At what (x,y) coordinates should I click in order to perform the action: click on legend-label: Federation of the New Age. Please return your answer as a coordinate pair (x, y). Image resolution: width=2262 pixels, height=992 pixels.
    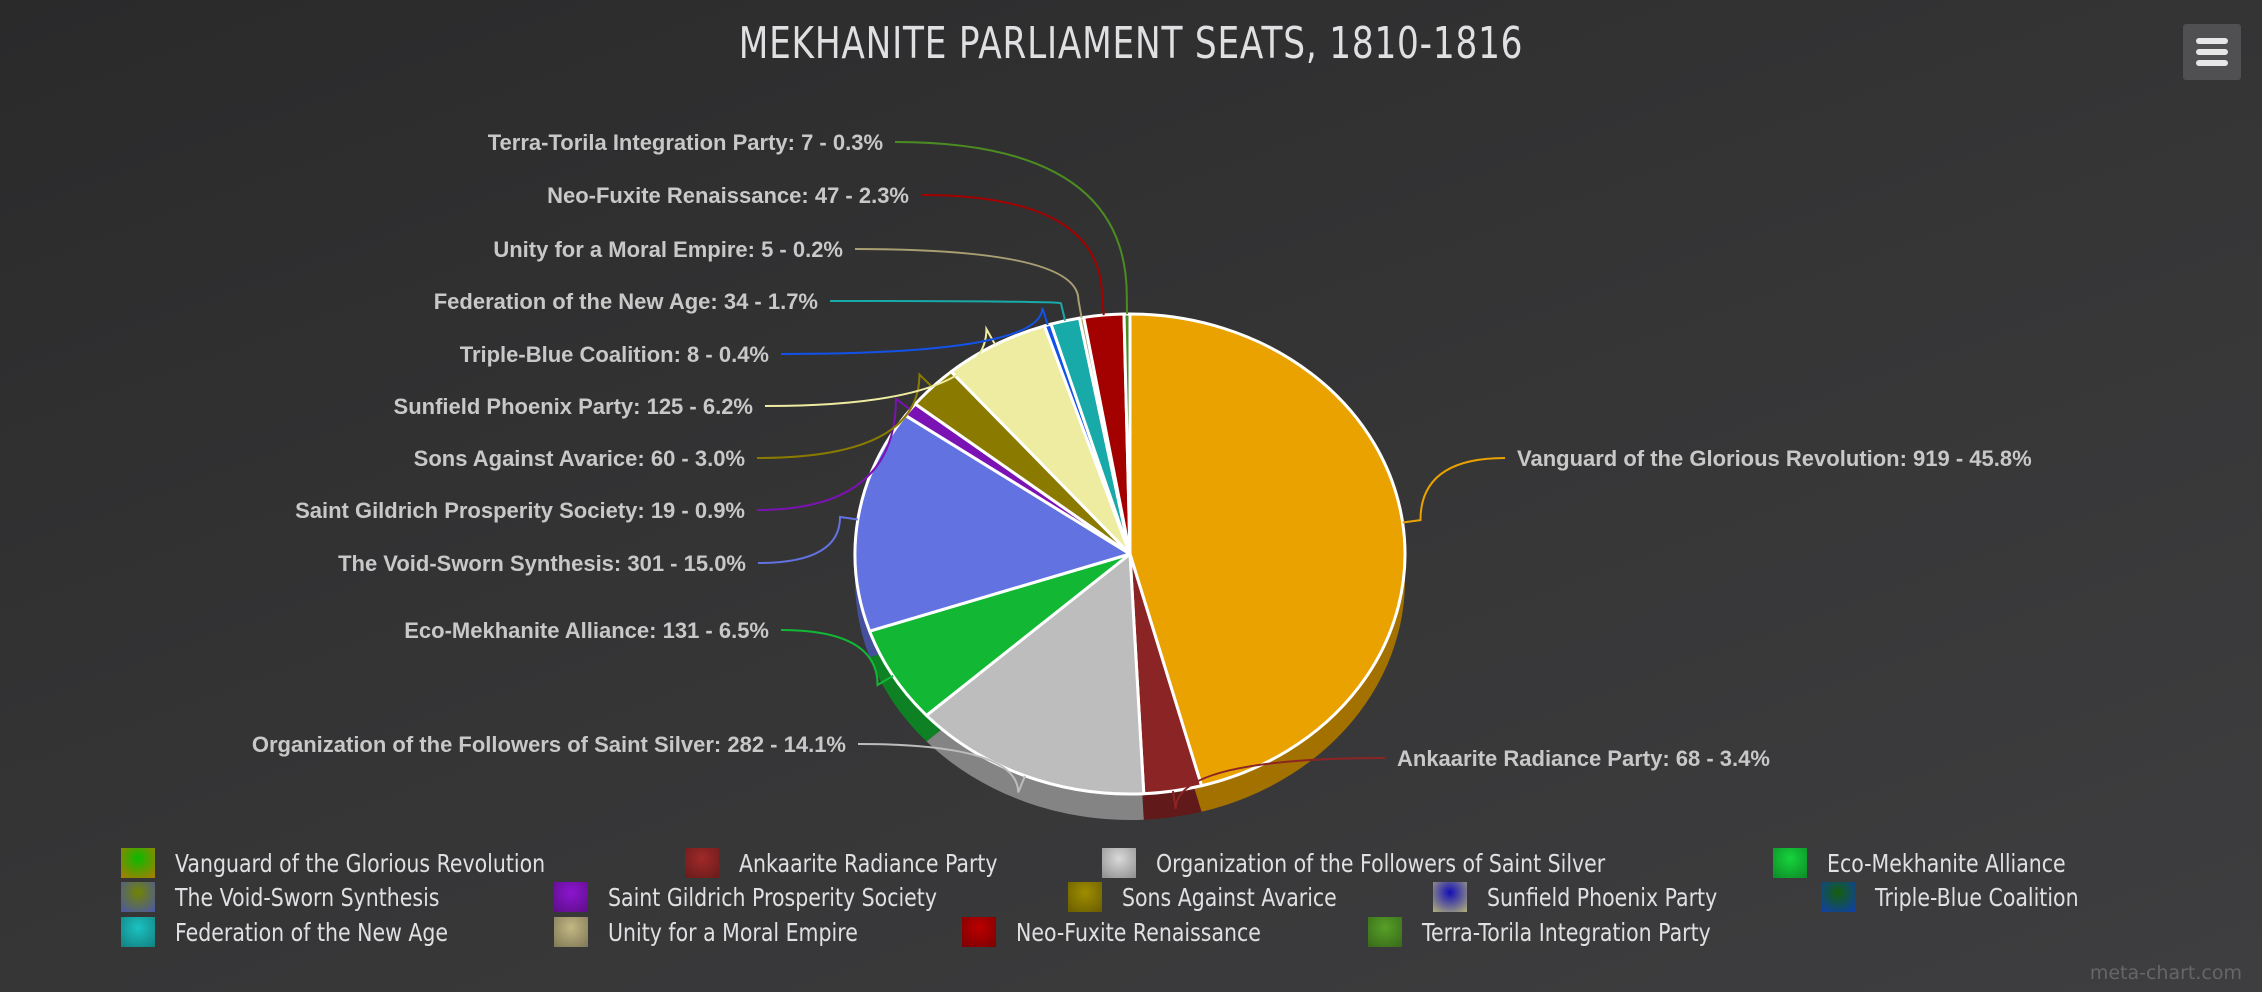
    Looking at the image, I should click on (312, 932).